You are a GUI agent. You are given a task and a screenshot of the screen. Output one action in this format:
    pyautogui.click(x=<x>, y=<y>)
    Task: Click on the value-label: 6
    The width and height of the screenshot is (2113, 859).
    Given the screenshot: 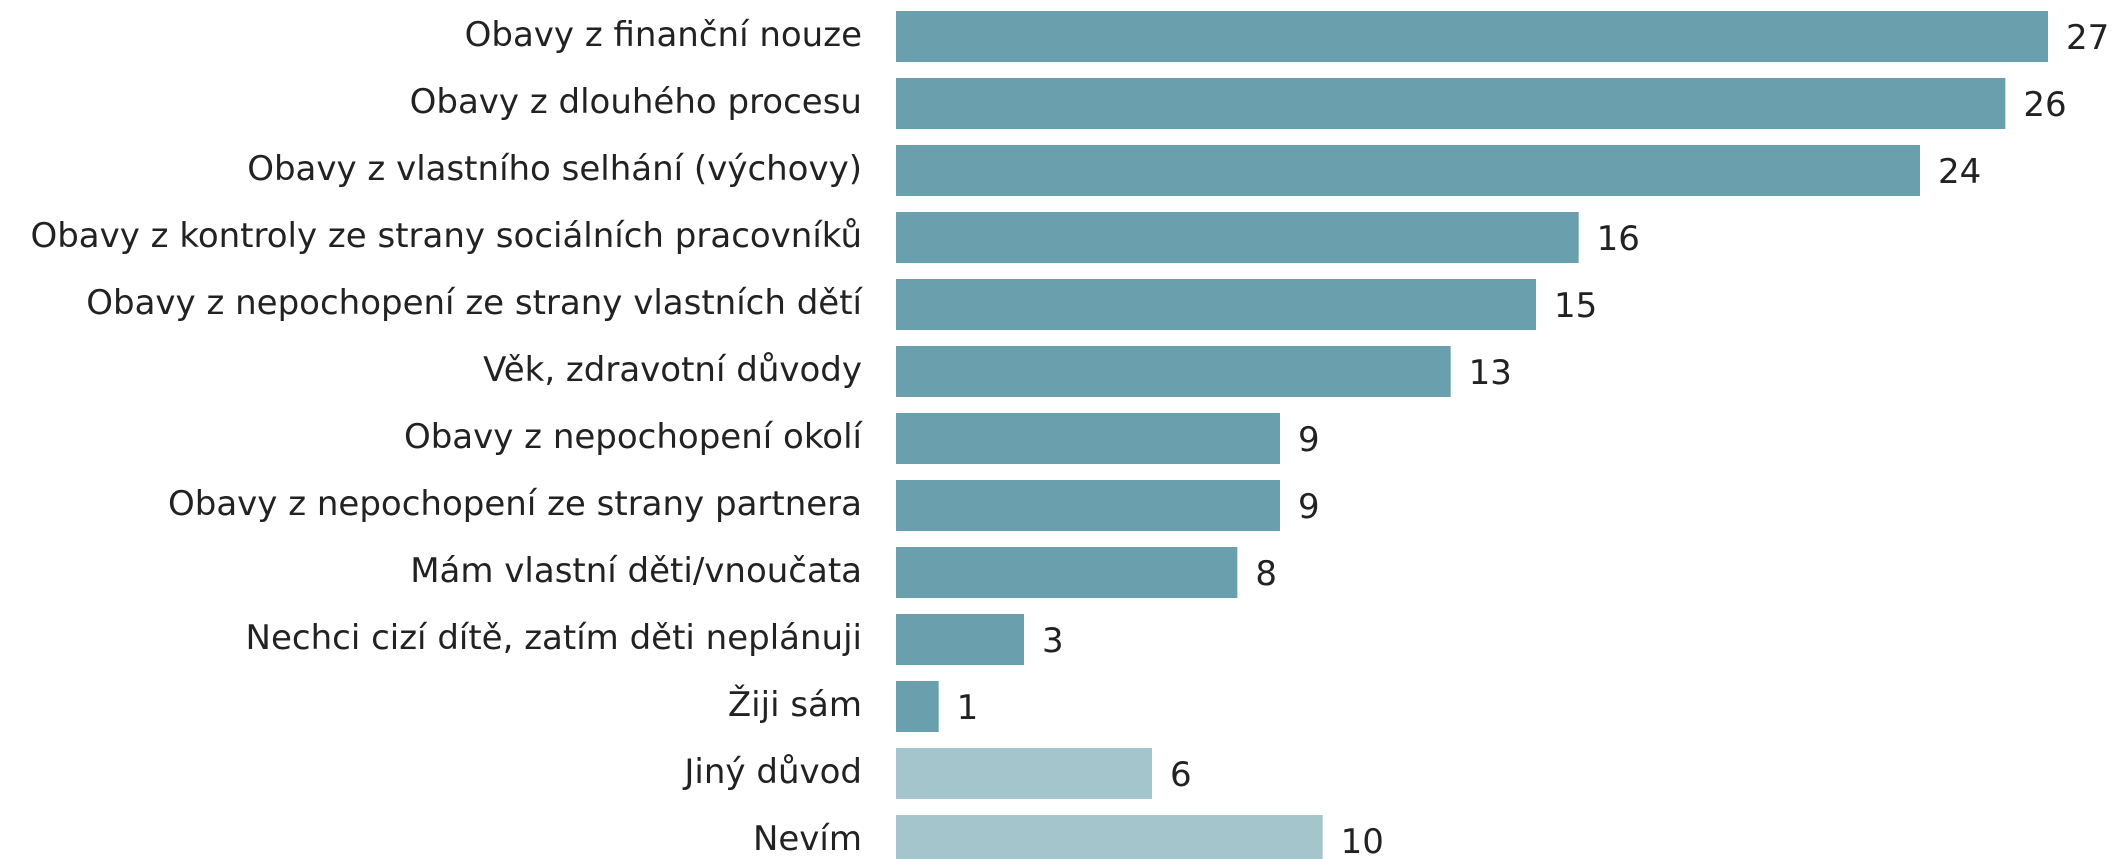 What is the action you would take?
    pyautogui.click(x=1181, y=775)
    